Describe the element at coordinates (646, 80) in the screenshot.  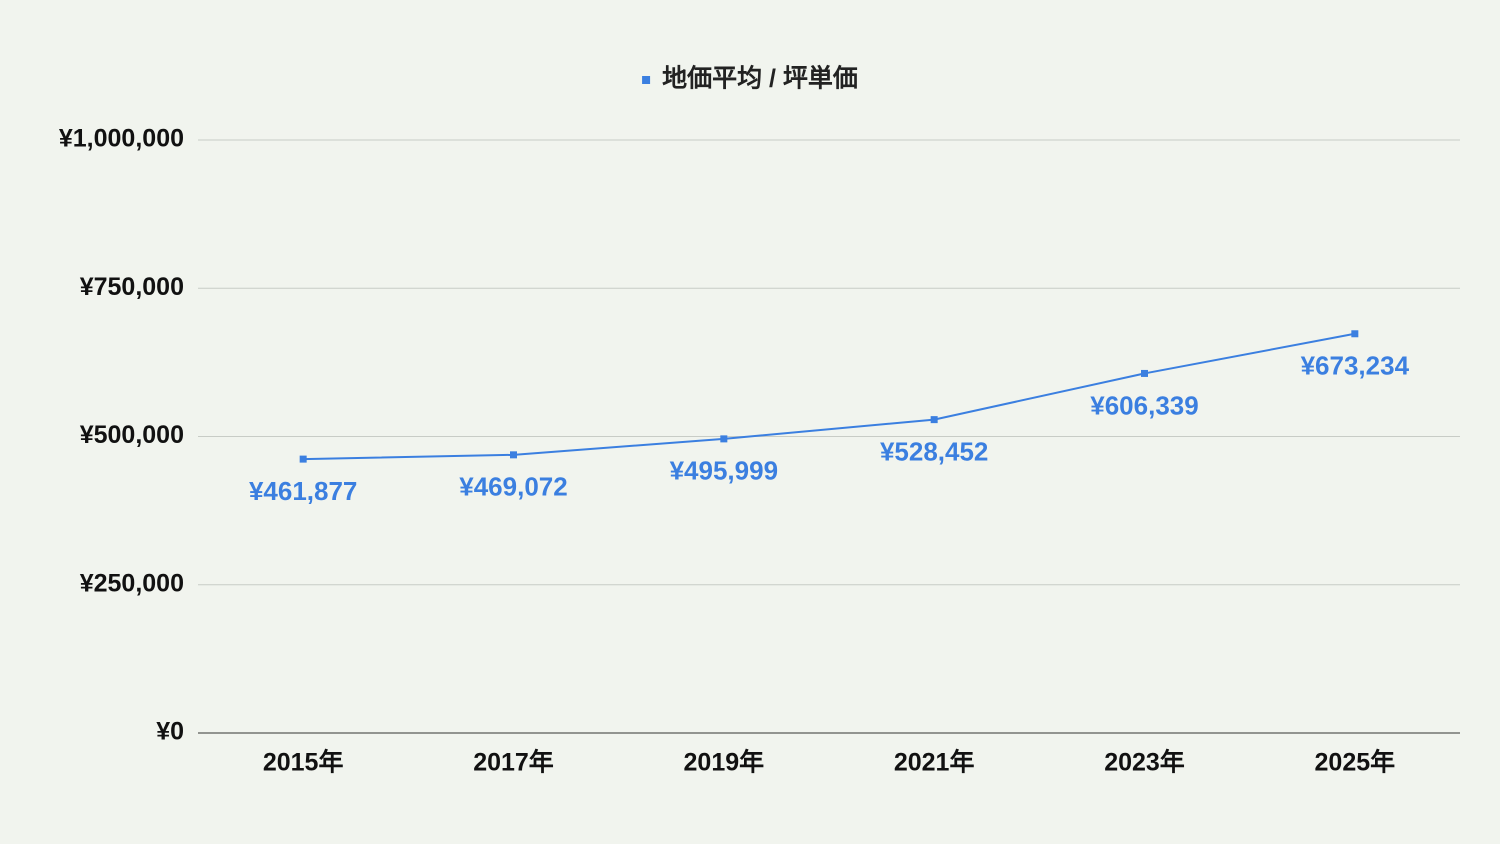
I see `legend-marker` at that location.